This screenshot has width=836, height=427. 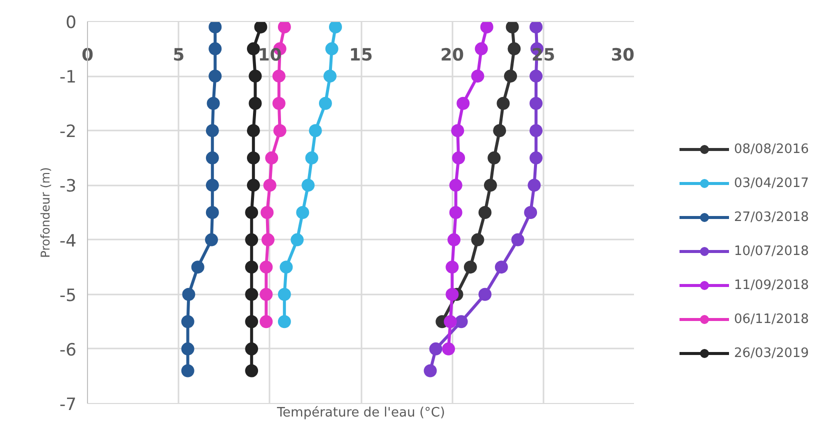 I want to click on y-tick-label: -6, so click(x=68, y=350).